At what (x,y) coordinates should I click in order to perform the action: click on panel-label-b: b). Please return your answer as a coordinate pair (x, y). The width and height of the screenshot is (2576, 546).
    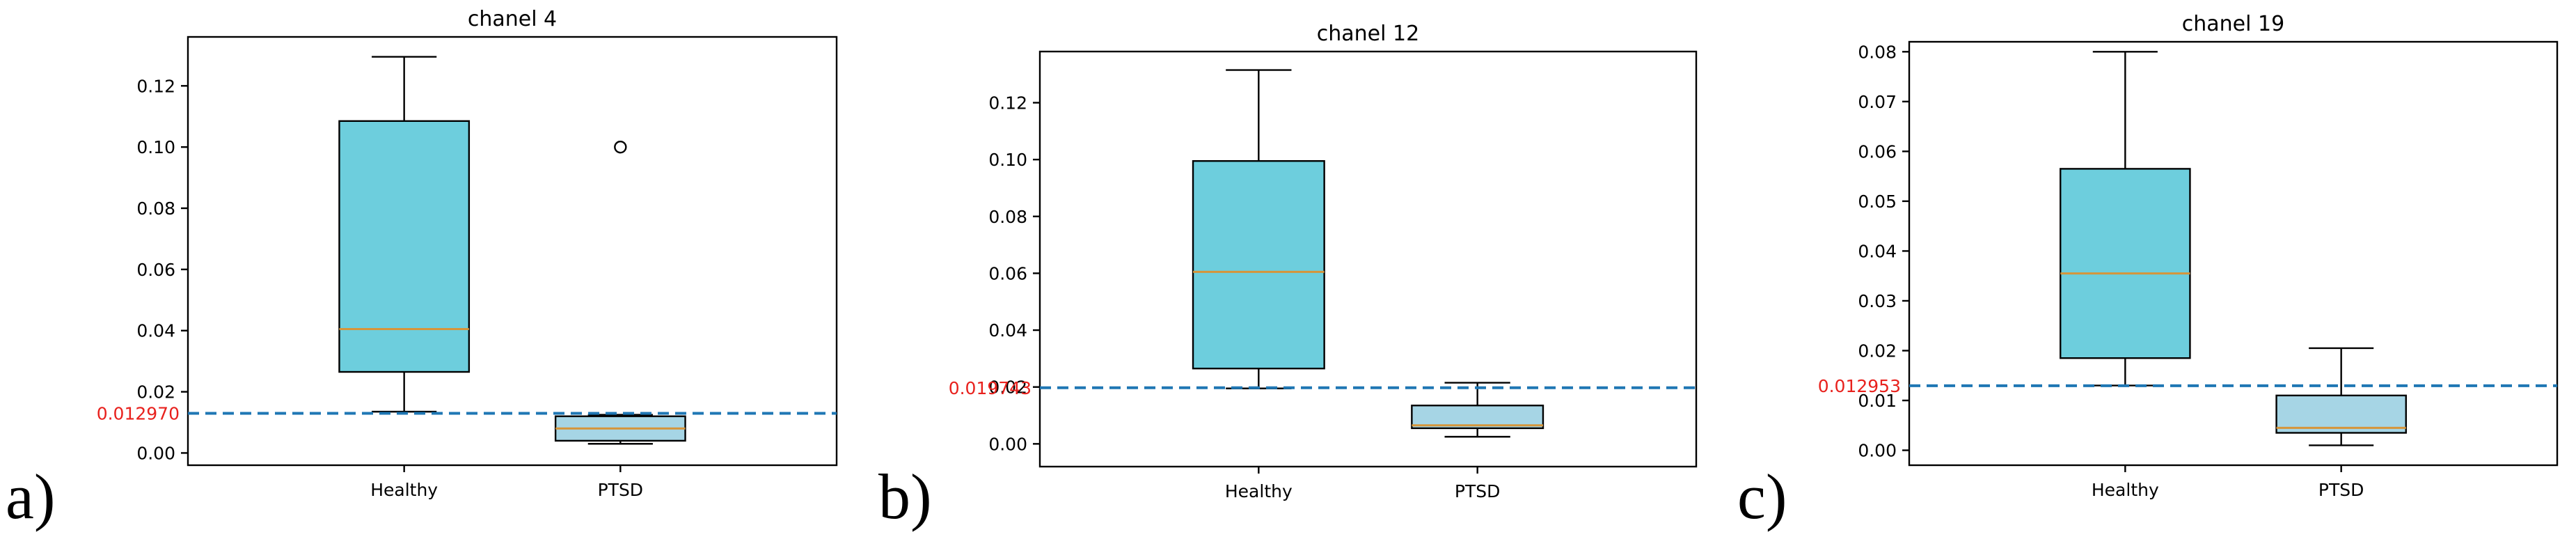
    Looking at the image, I should click on (905, 496).